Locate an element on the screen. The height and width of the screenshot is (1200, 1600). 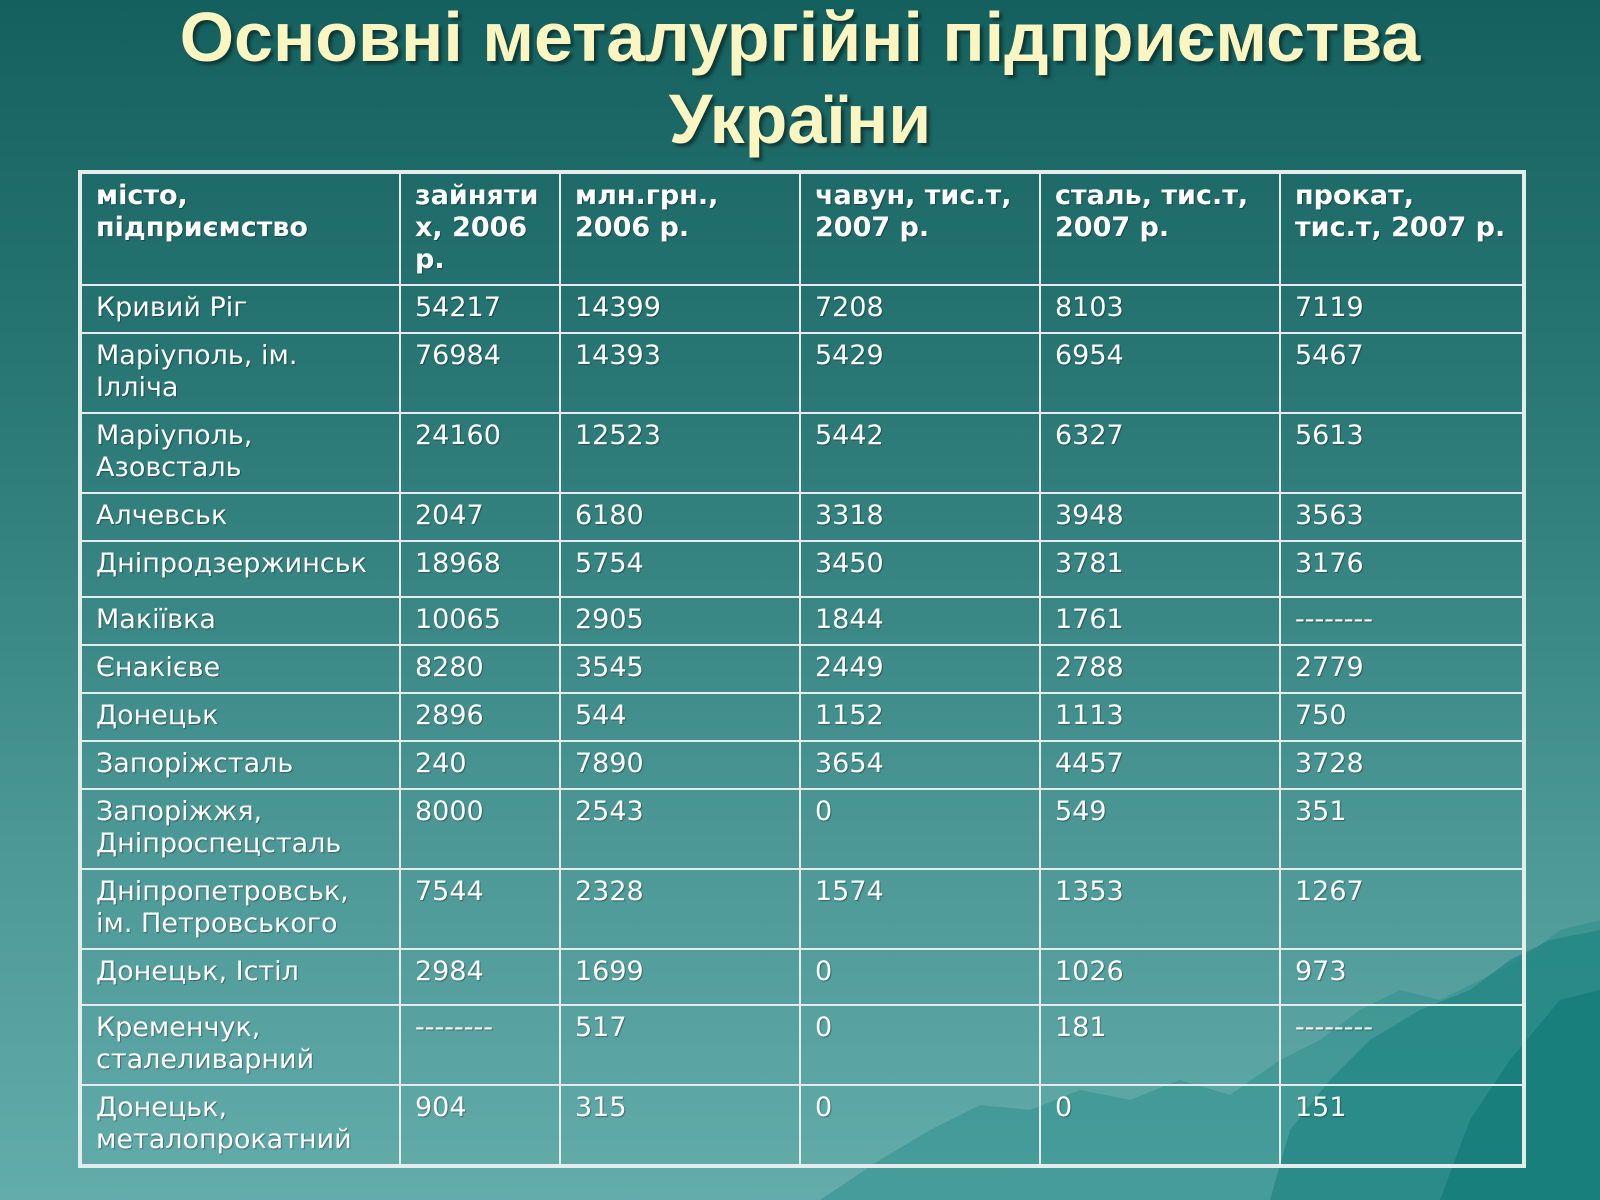
cell-rolled: 5467 is located at coordinates (1402, 373).